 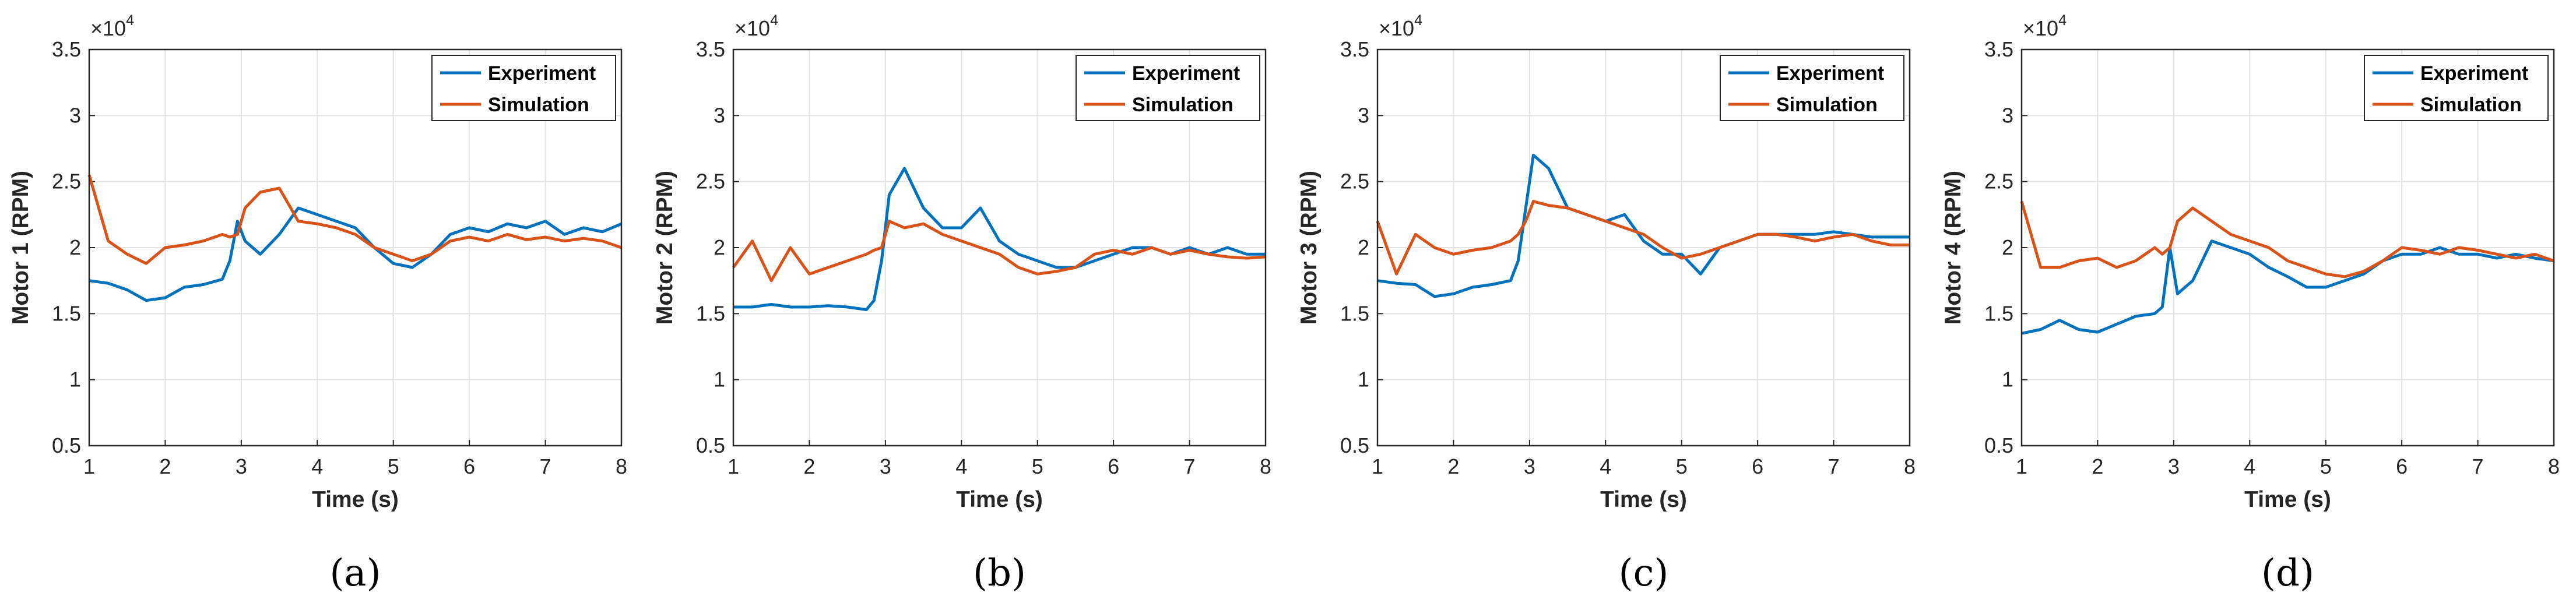 What do you see at coordinates (1953, 248) in the screenshot?
I see `y-axis-label: Motor 4 (RPM)` at bounding box center [1953, 248].